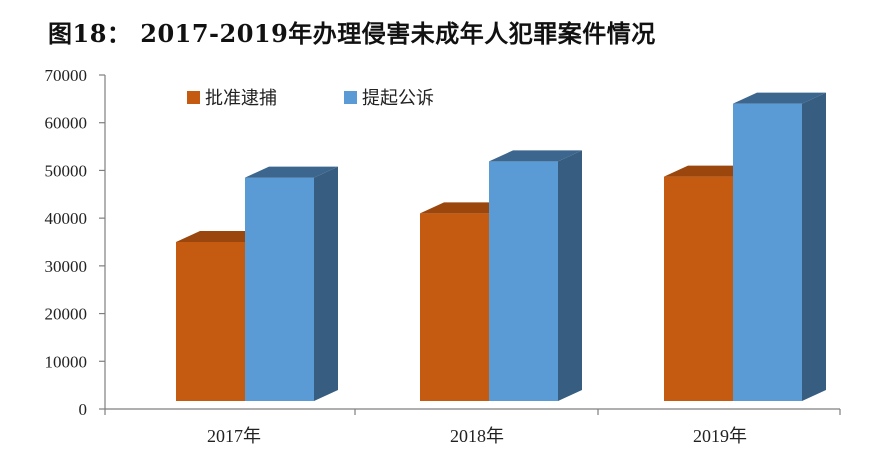  I want to click on x-category-label: 2018年, so click(477, 436).